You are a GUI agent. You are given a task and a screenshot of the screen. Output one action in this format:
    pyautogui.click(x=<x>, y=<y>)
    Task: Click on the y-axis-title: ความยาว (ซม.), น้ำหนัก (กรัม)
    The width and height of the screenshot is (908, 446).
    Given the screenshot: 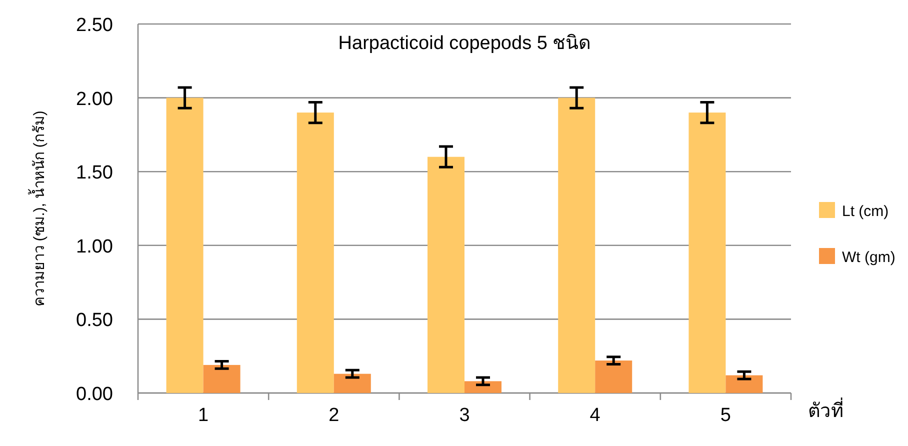 What is the action you would take?
    pyautogui.click(x=38, y=208)
    